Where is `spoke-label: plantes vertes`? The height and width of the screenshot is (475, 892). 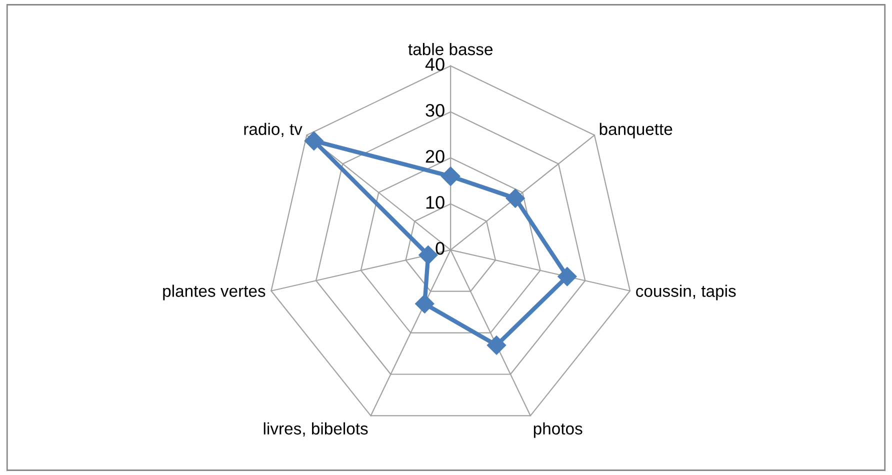 spoke-label: plantes vertes is located at coordinates (214, 292).